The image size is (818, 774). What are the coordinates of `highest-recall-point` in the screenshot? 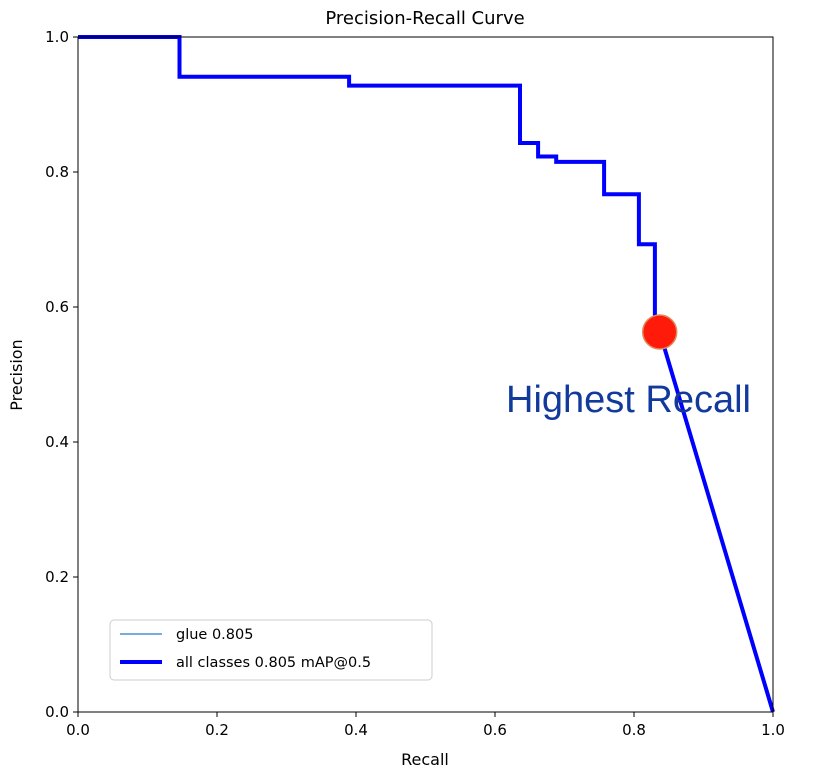 It's located at (659, 332).